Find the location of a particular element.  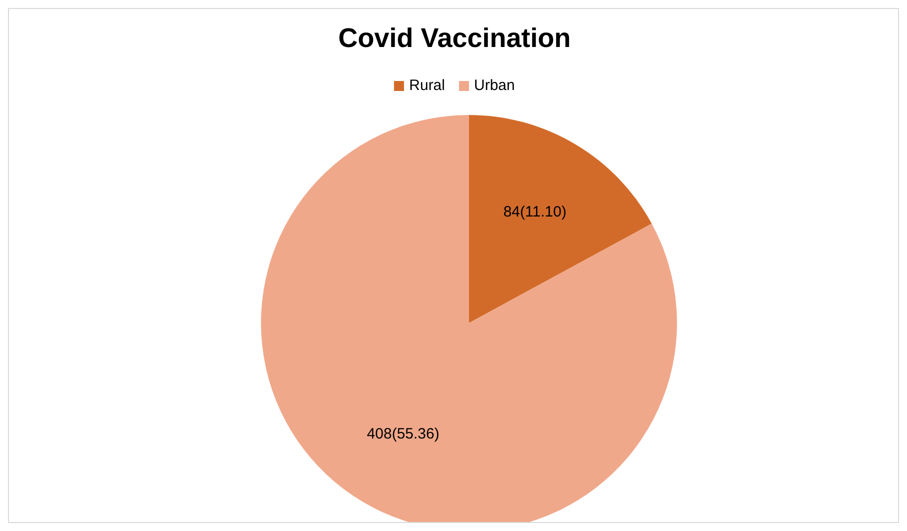

legend-label: Rural is located at coordinates (427, 85).